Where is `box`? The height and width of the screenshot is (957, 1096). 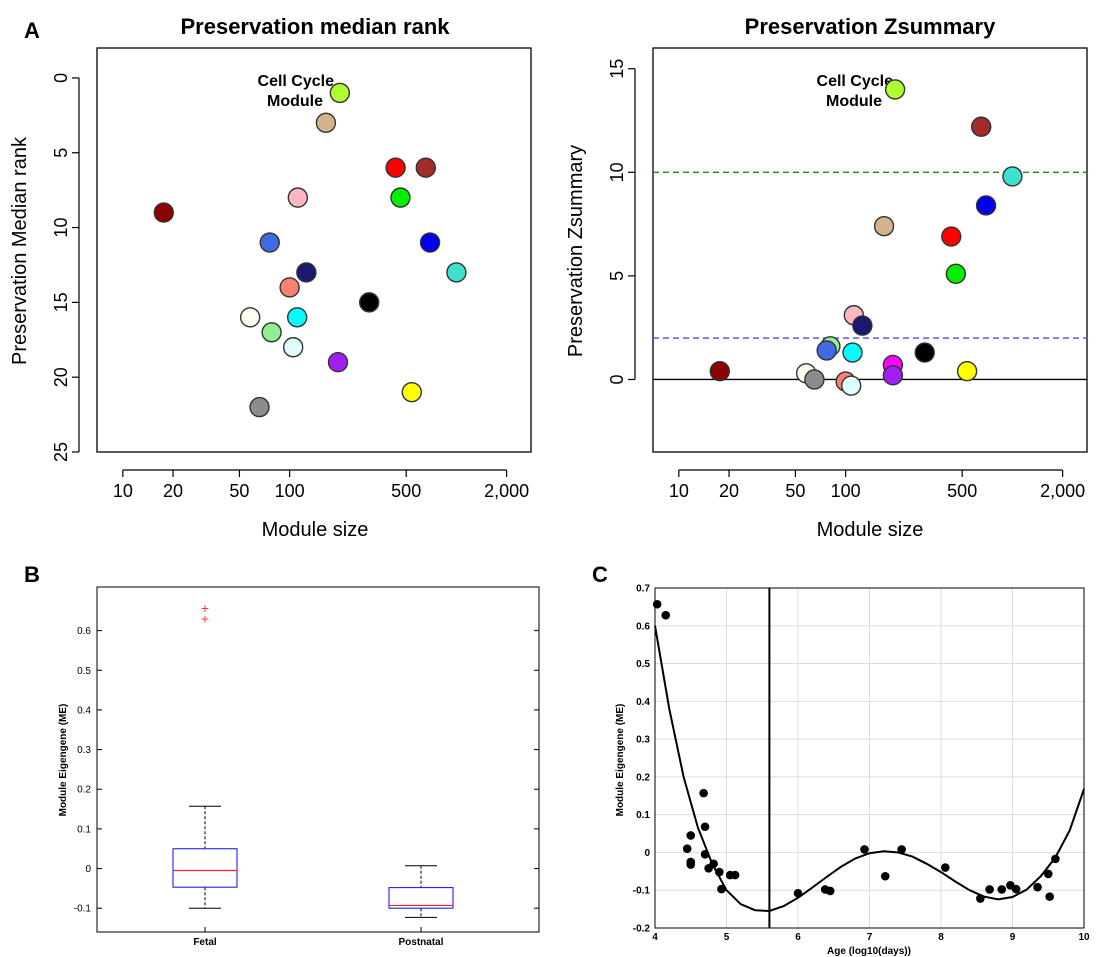 box is located at coordinates (205, 868).